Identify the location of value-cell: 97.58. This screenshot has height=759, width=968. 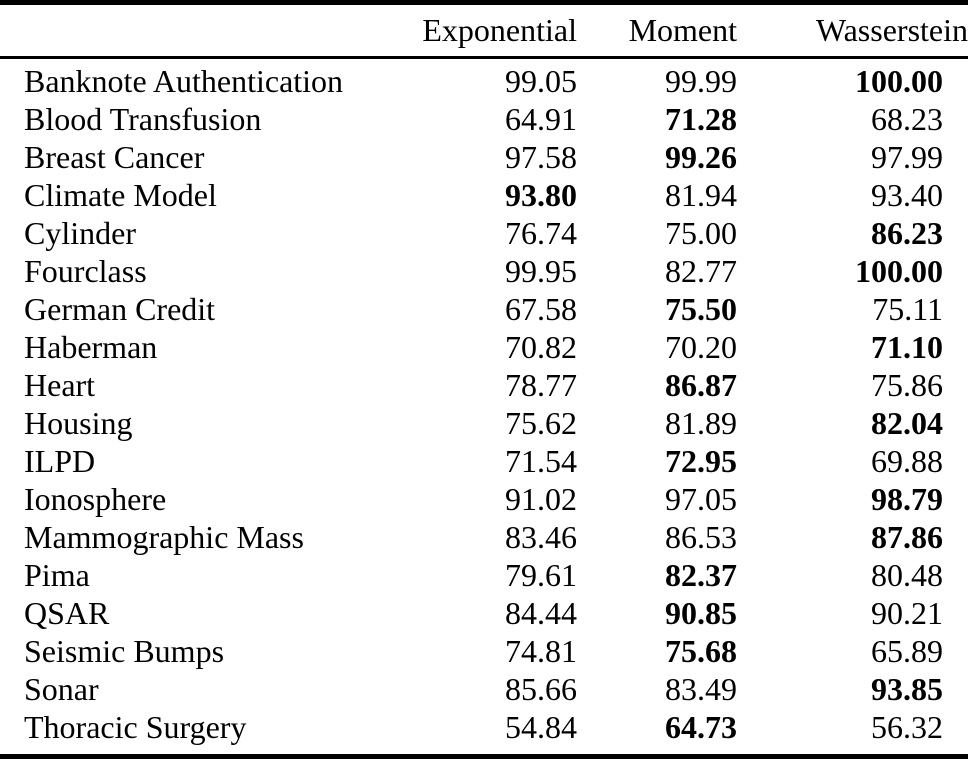
(541, 157).